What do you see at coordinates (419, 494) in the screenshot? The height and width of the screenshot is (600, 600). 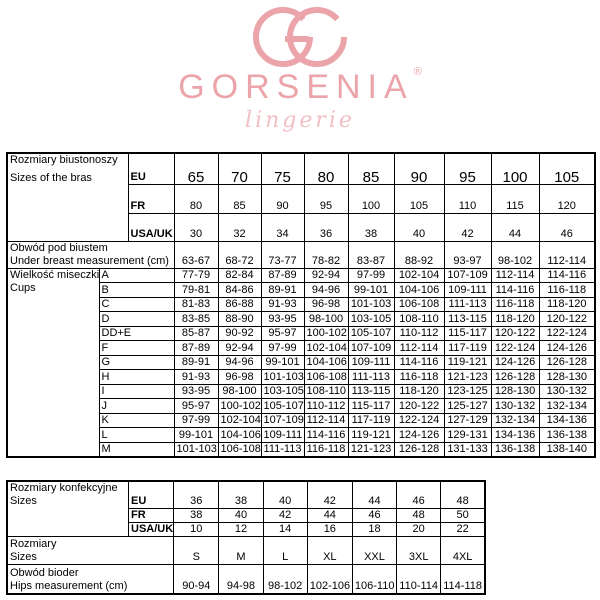 I see `size-cell: 46` at bounding box center [419, 494].